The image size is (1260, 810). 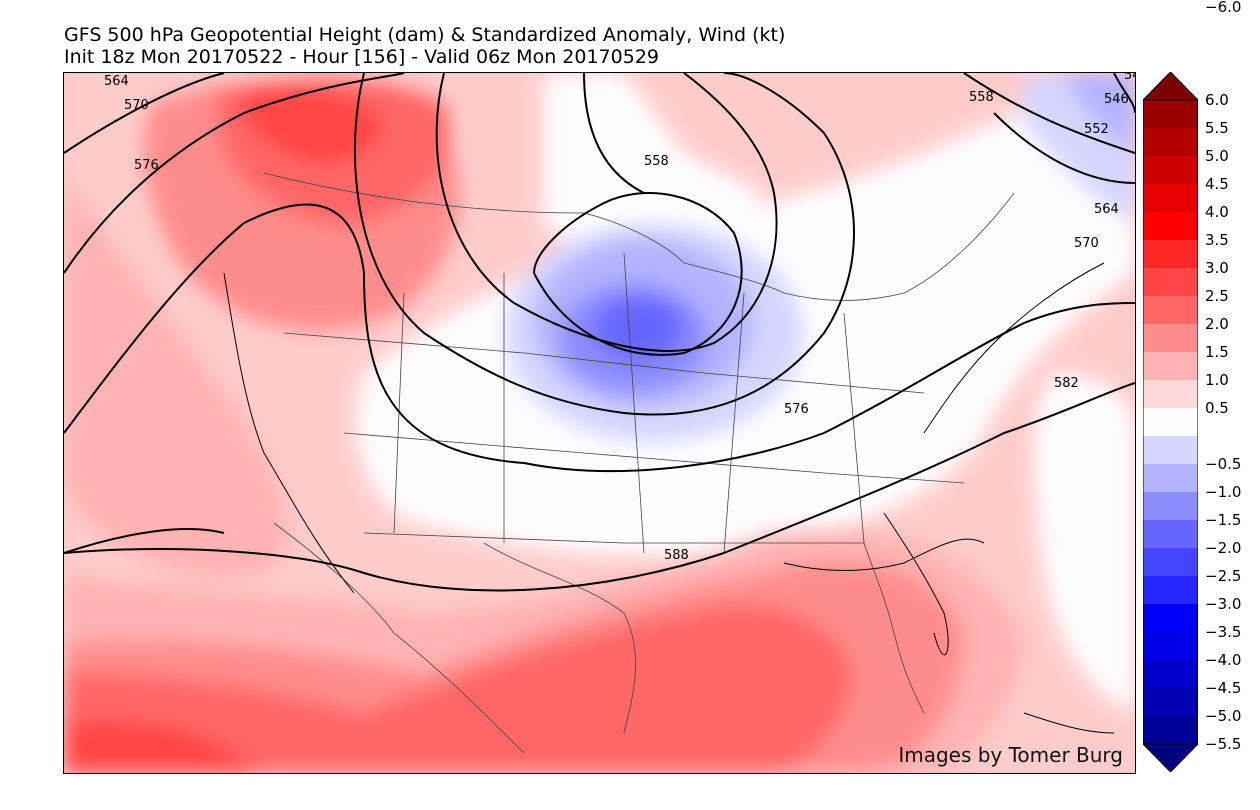 What do you see at coordinates (1217, 184) in the screenshot?
I see `colorbar-tick-label: 4.5` at bounding box center [1217, 184].